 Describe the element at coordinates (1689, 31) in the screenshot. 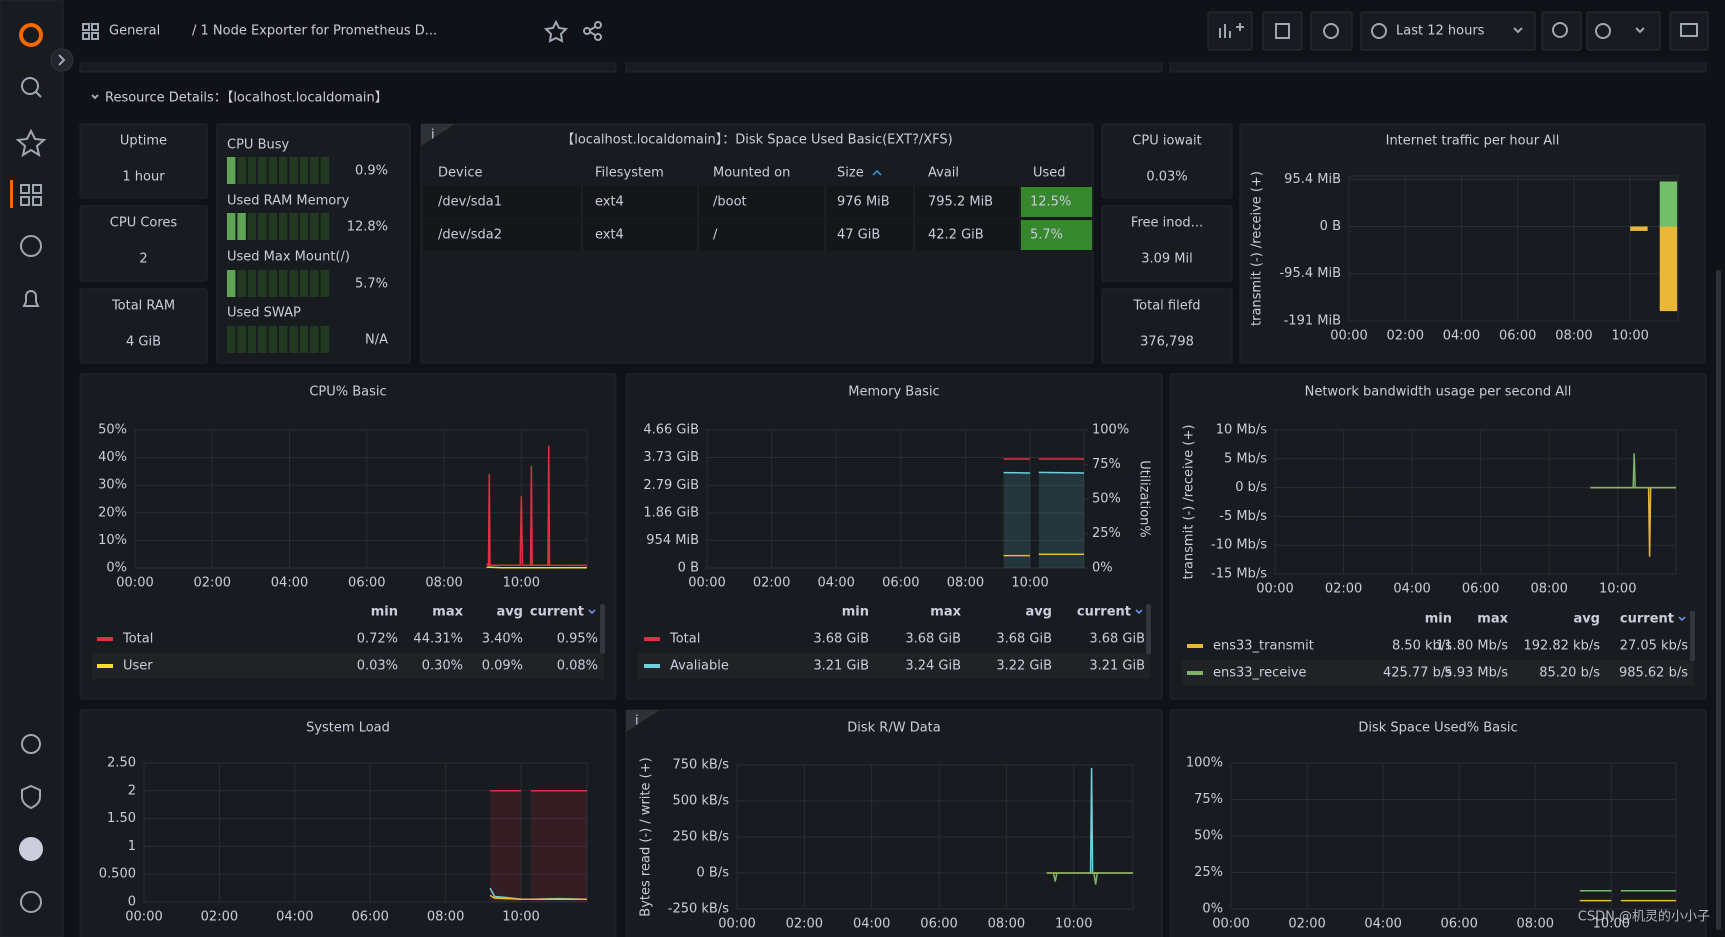

I see `tv-button` at that location.